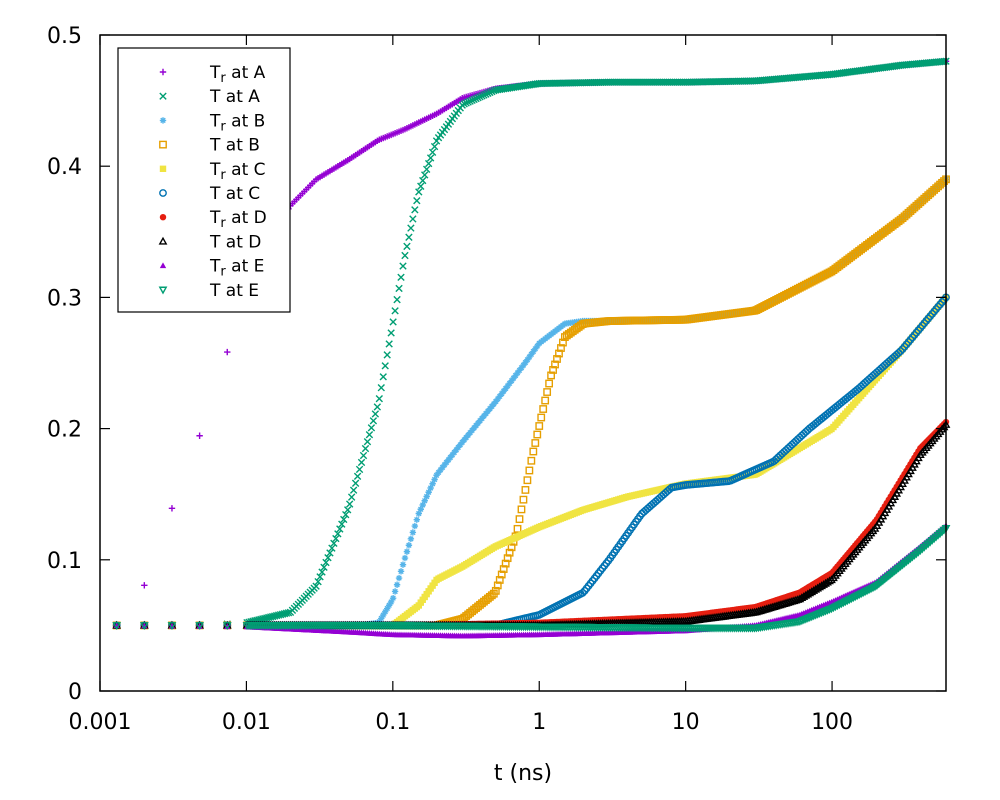 The height and width of the screenshot is (800, 1000). Describe the element at coordinates (832, 722) in the screenshot. I see `x-tick-label: 100` at that location.